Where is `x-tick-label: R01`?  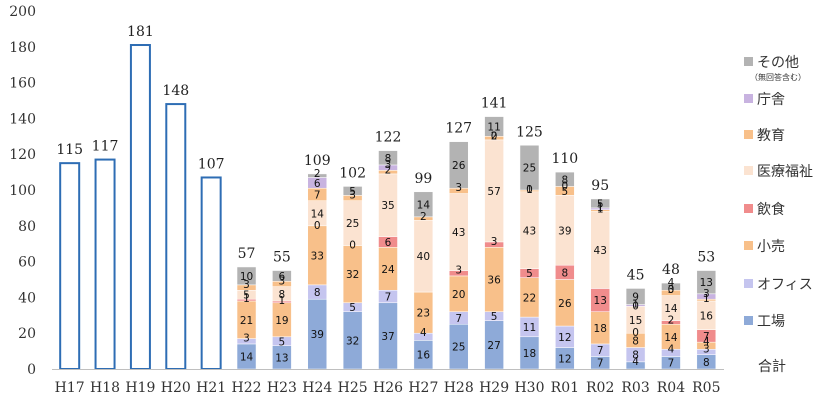 x-tick-label: R01 is located at coordinates (565, 388).